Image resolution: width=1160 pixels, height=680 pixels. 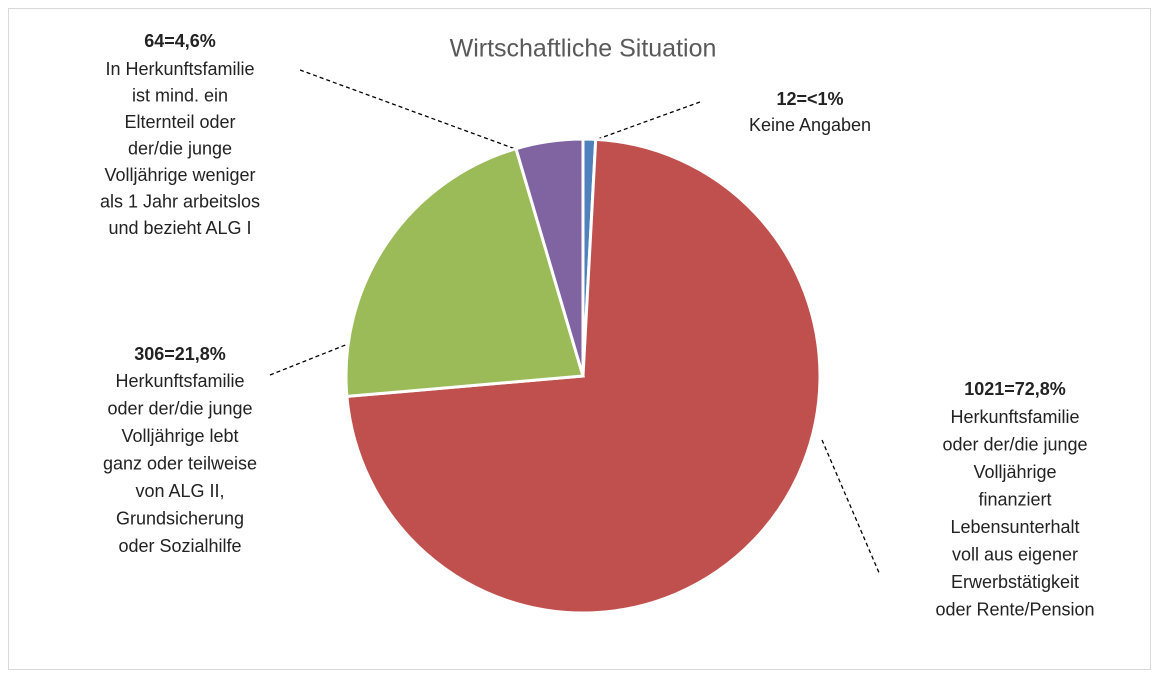 I want to click on category-label: oder Rente/Pension, so click(x=1014, y=609).